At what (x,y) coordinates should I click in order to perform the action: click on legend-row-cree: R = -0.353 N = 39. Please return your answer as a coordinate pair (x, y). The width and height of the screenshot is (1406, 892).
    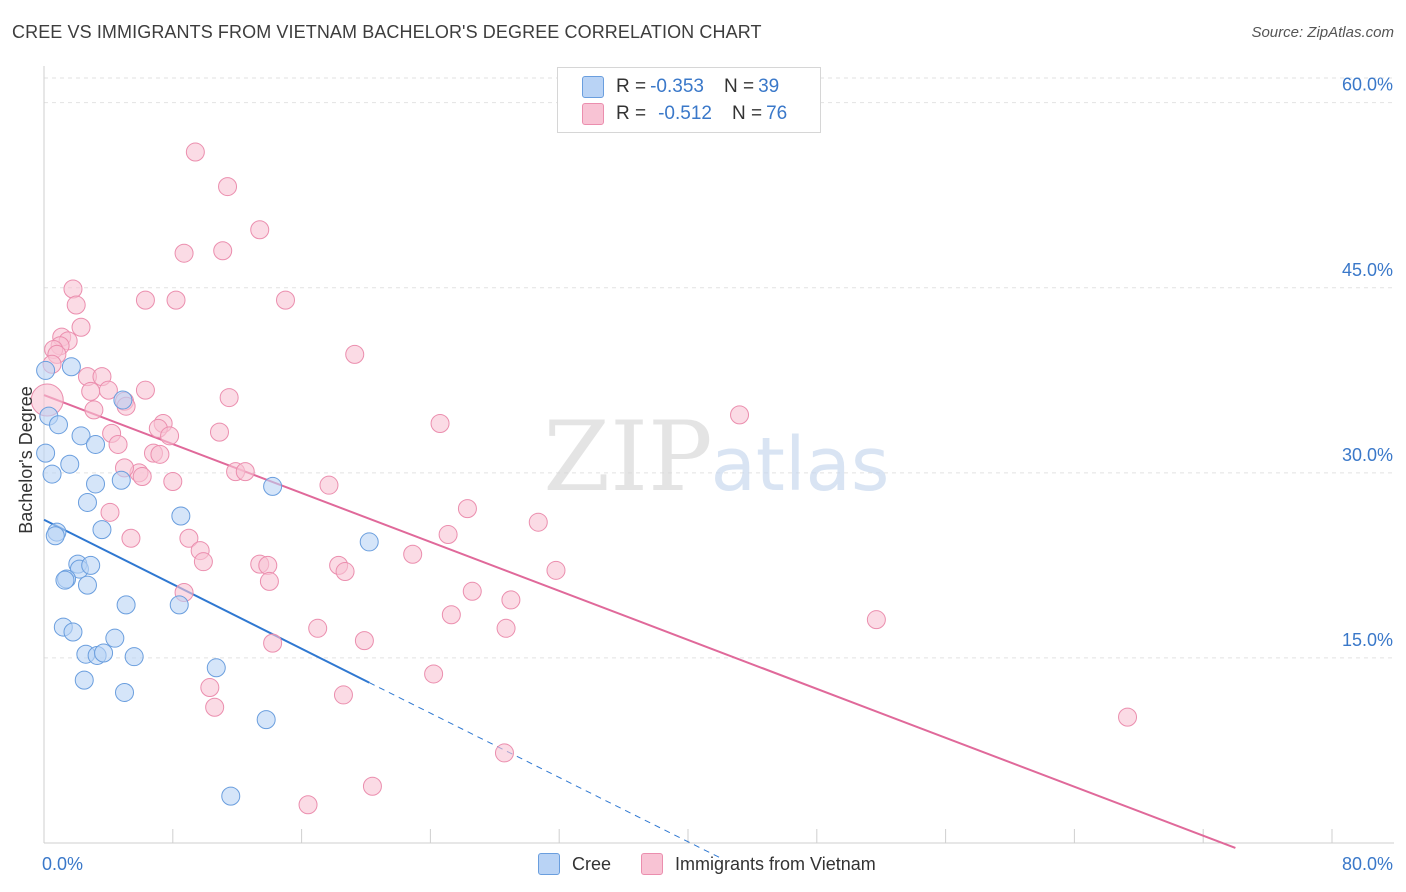
    Looking at the image, I should click on (668, 87).